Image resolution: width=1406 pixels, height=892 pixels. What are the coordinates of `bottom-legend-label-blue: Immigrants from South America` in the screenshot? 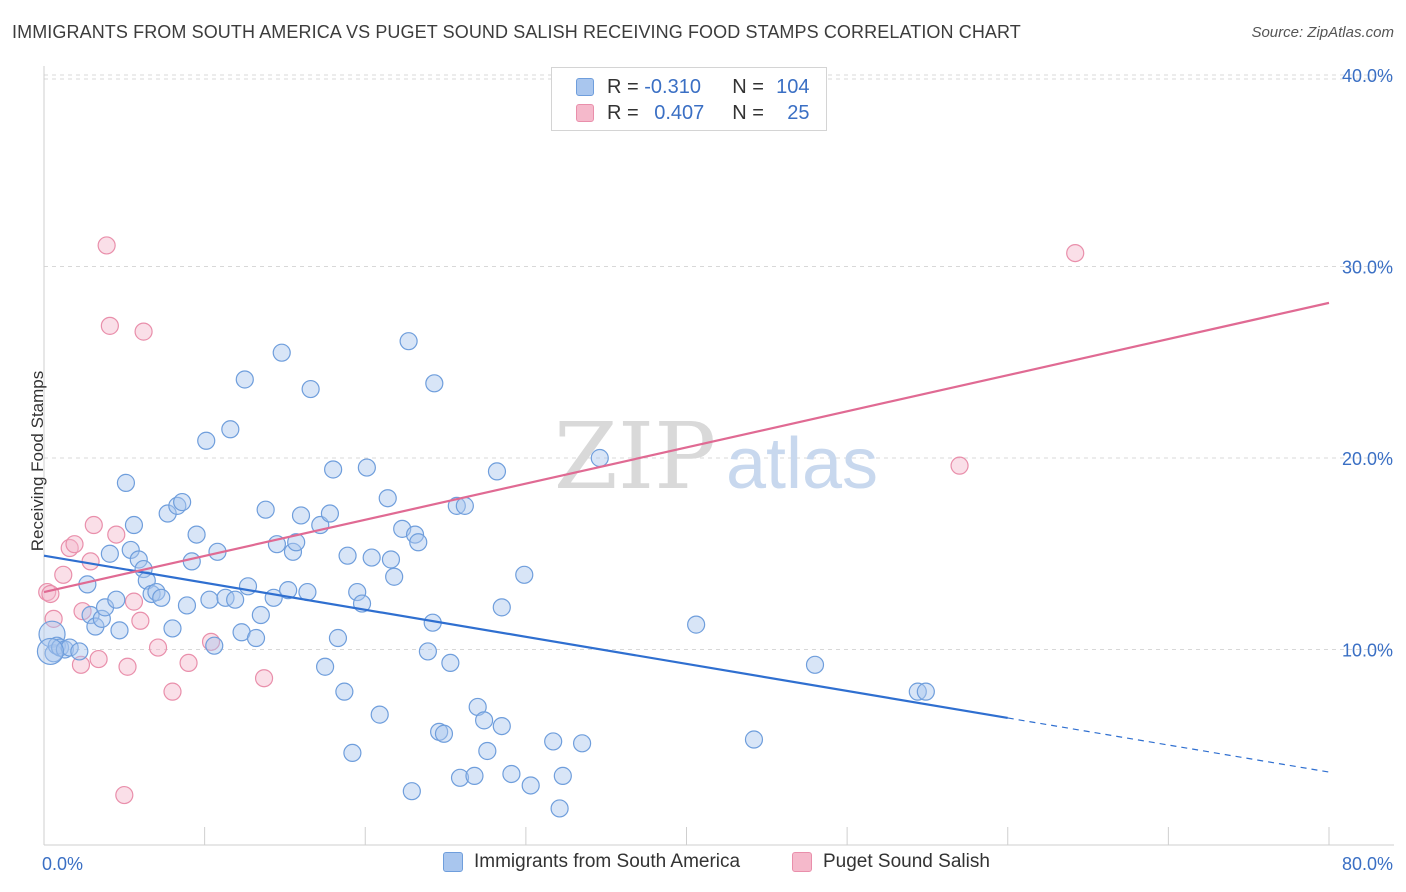 It's located at (607, 861).